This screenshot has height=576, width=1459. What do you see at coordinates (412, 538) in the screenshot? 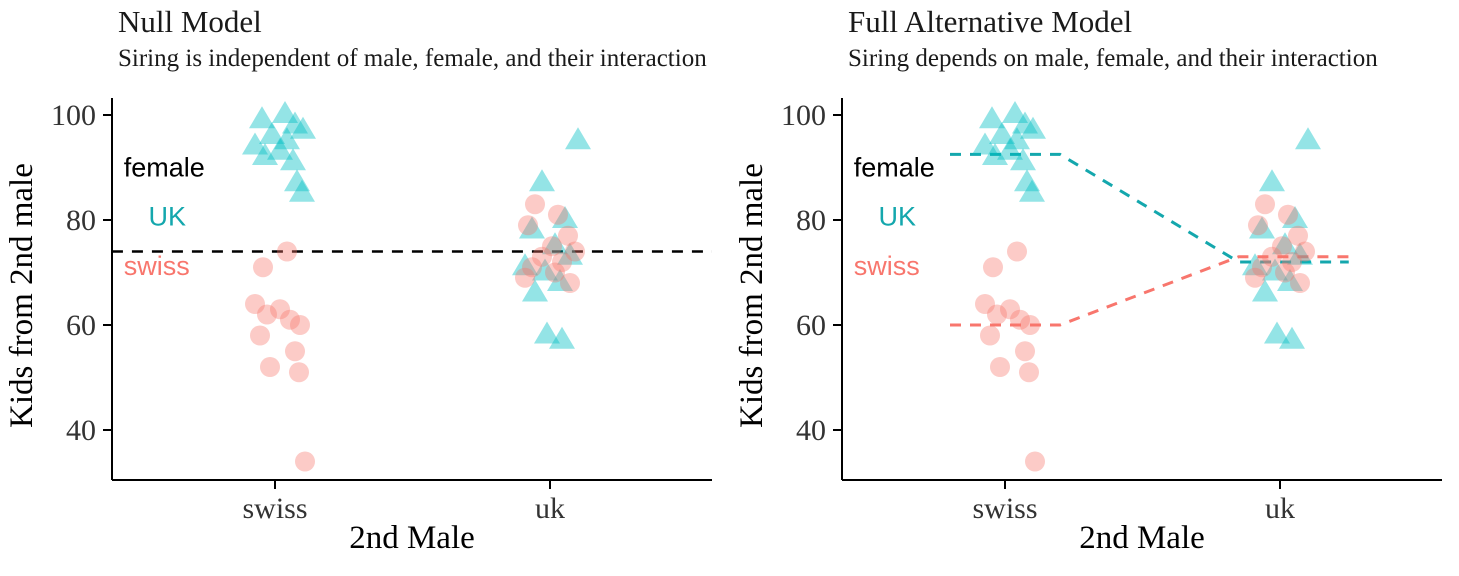
I see `x-axis-title-null: 2nd Male` at bounding box center [412, 538].